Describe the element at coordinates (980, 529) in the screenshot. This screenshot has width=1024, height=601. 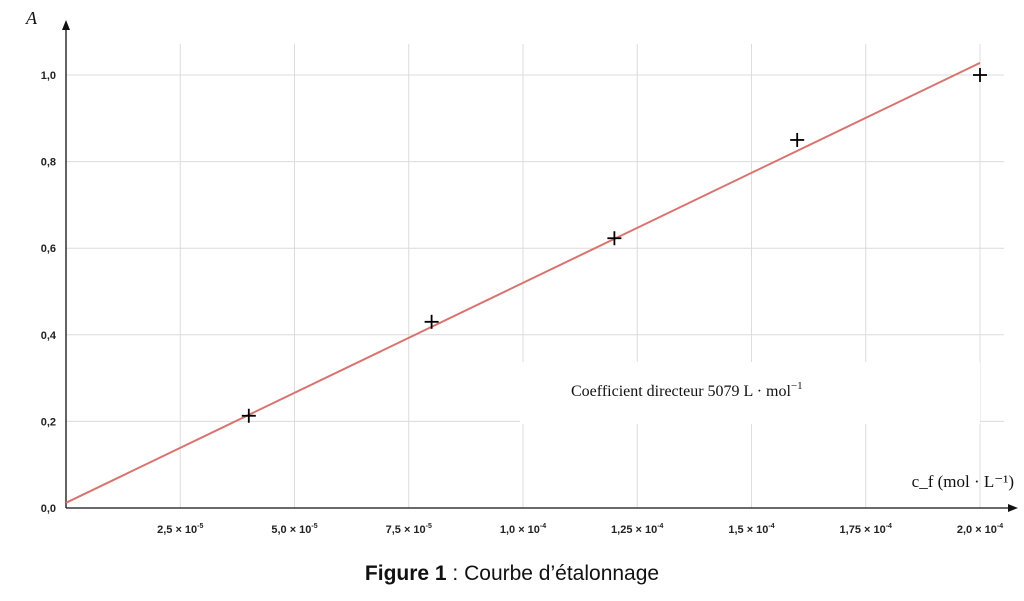
I see `x-tick-label: 2,0 × 10⁻⁴` at that location.